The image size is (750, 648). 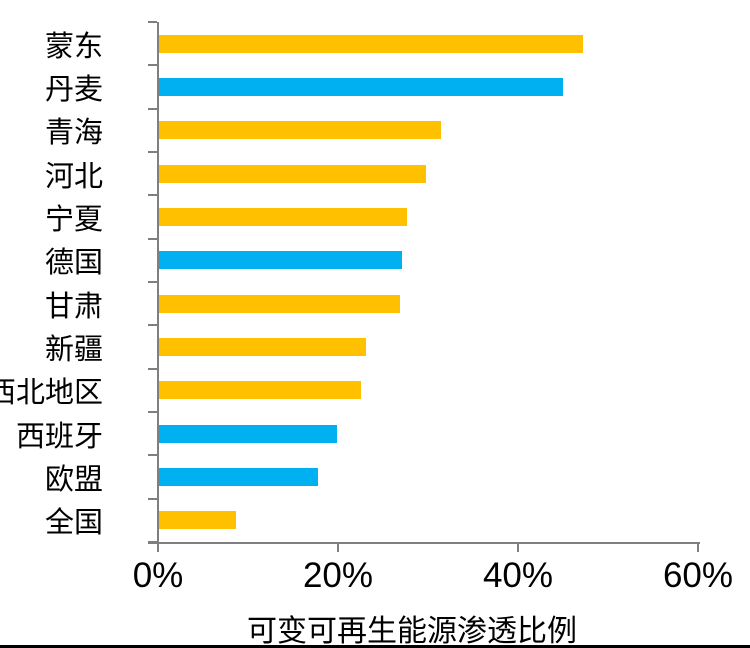 I want to click on category-label: 西北地区, so click(x=51, y=392).